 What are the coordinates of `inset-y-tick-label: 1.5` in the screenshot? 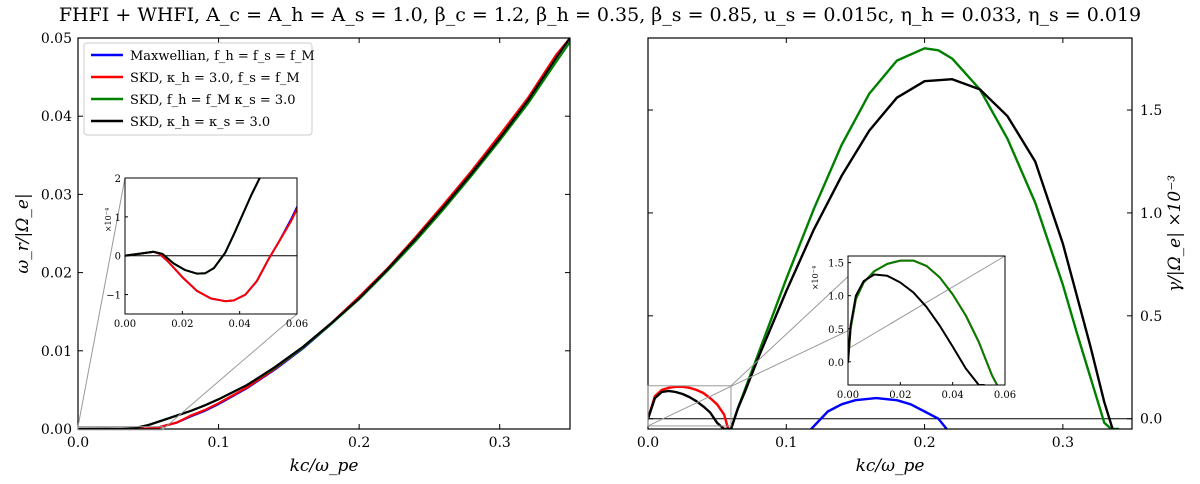 It's located at (836, 264).